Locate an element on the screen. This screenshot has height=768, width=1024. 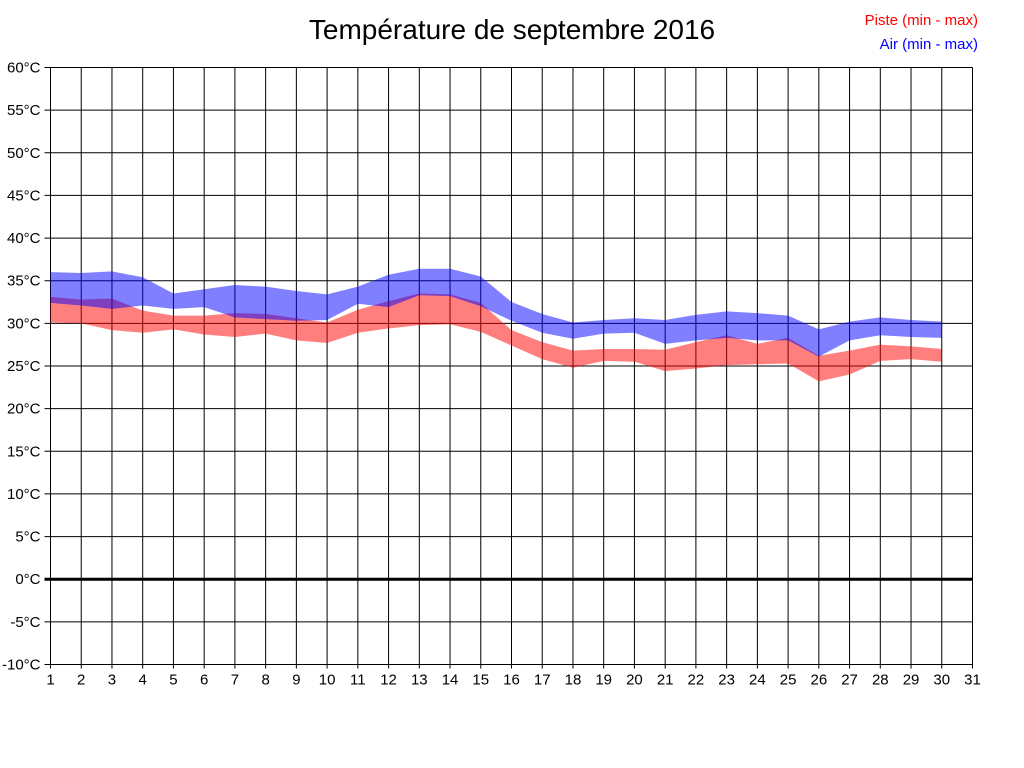
chart-title: Température de septembre 2016 is located at coordinates (512, 29).